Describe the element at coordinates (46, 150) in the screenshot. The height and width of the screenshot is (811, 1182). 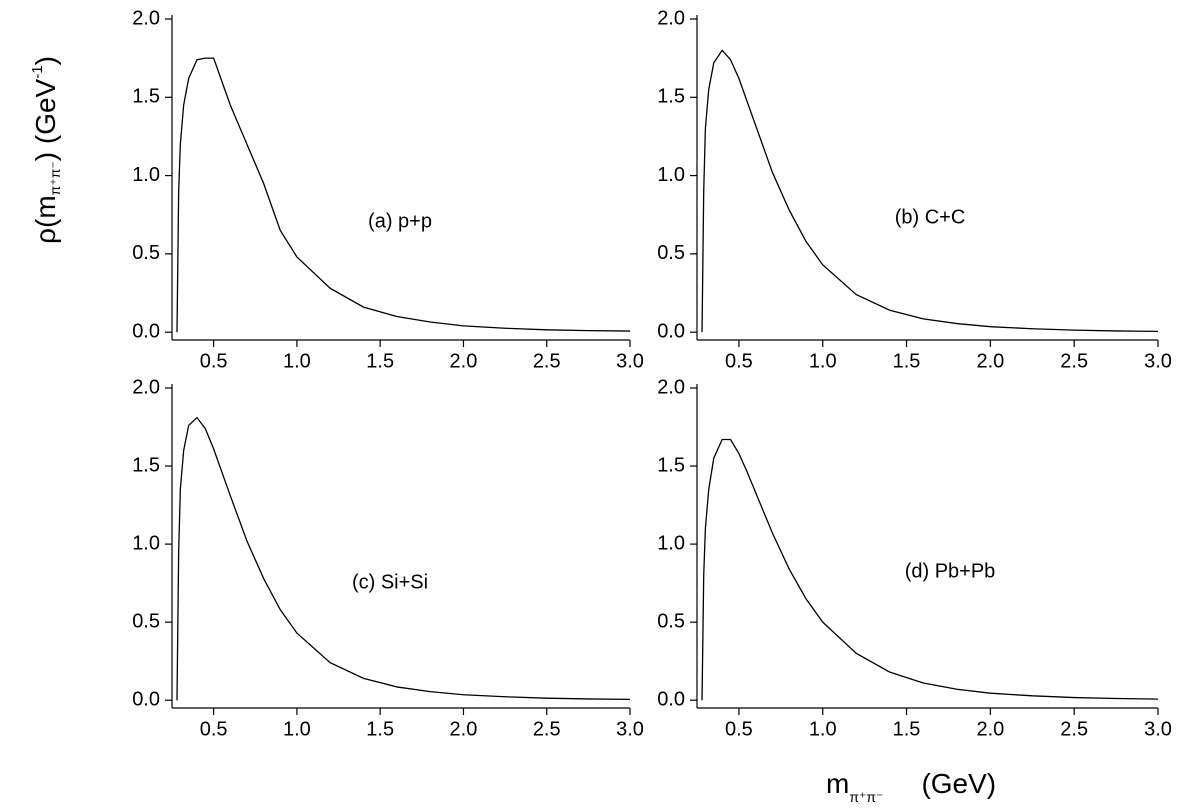
I see `y-axis-label: ρ(mπ⁺π⁻) (GeV-1)` at that location.